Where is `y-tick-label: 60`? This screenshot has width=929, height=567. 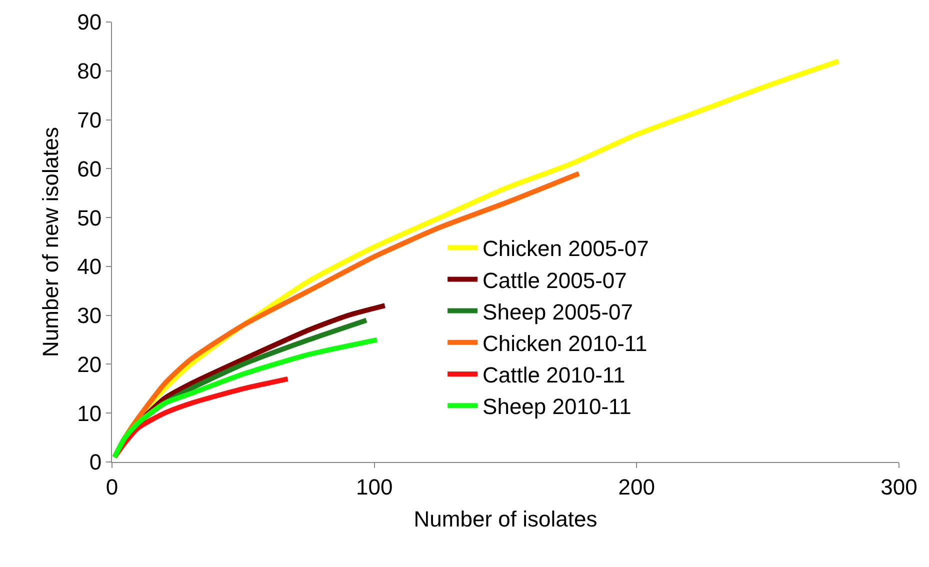
y-tick-label: 60 is located at coordinates (89, 169).